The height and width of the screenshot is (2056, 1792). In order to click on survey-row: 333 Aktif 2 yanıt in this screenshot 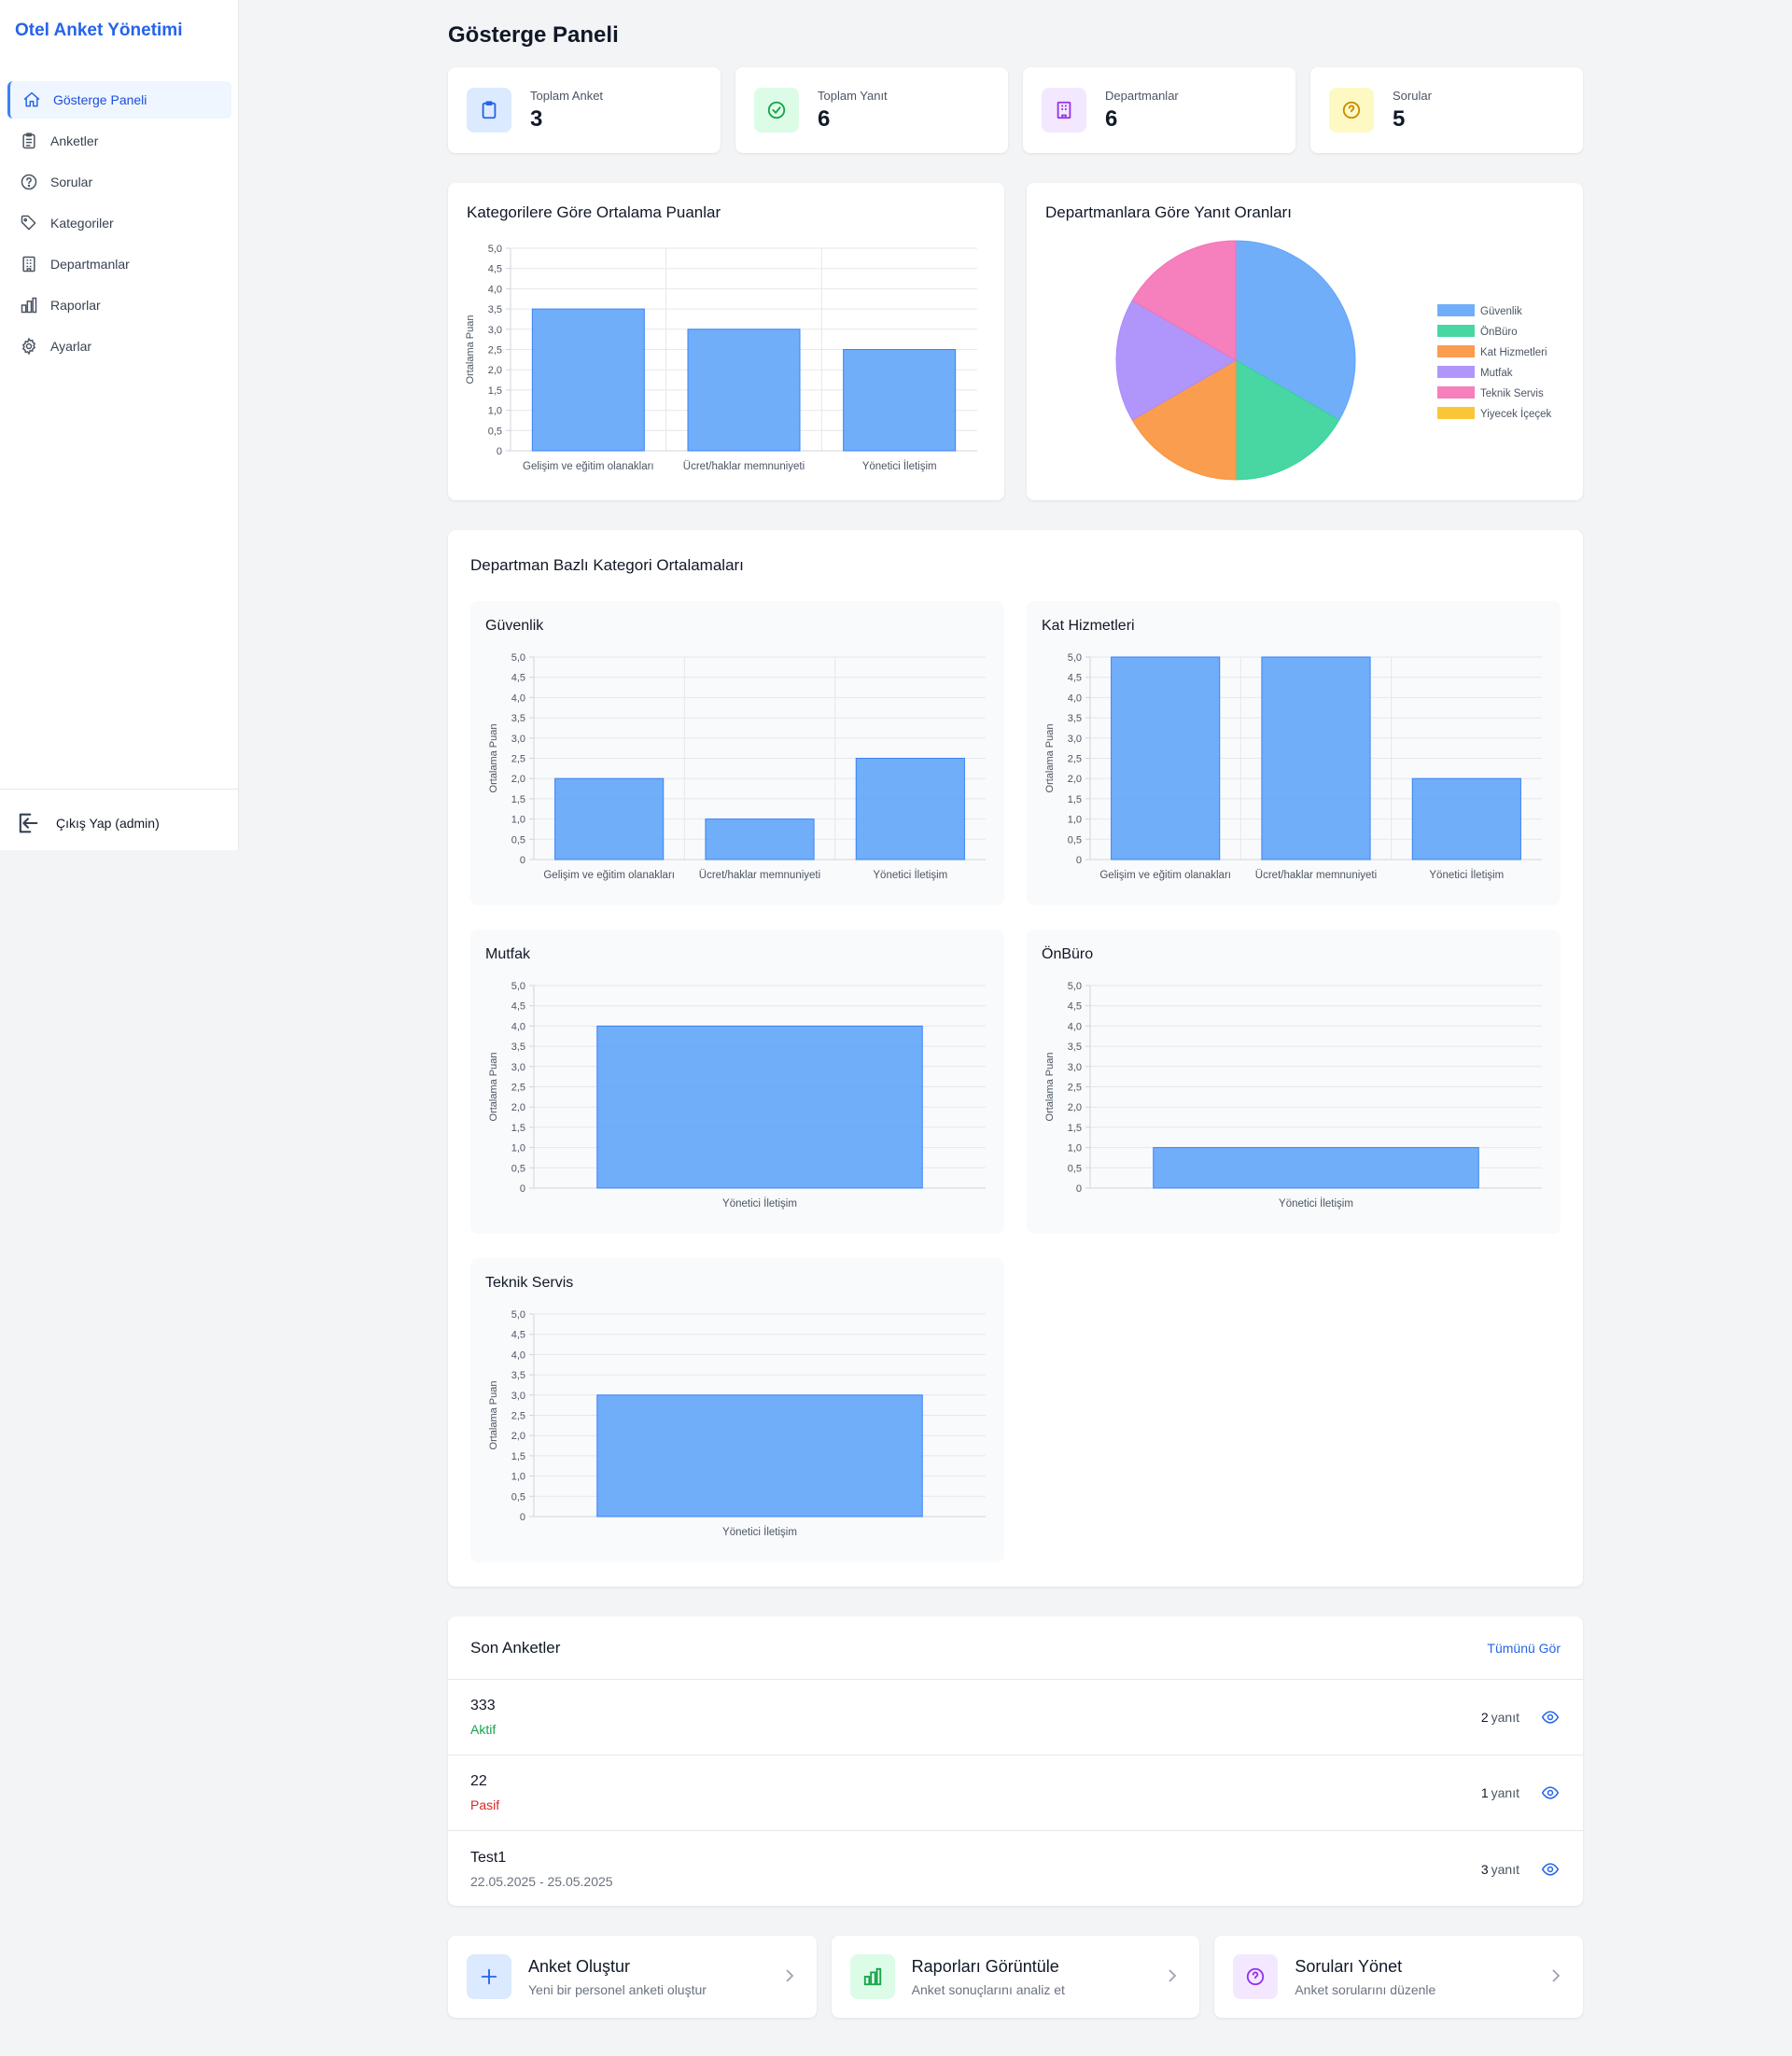, I will do `click(1015, 1717)`.